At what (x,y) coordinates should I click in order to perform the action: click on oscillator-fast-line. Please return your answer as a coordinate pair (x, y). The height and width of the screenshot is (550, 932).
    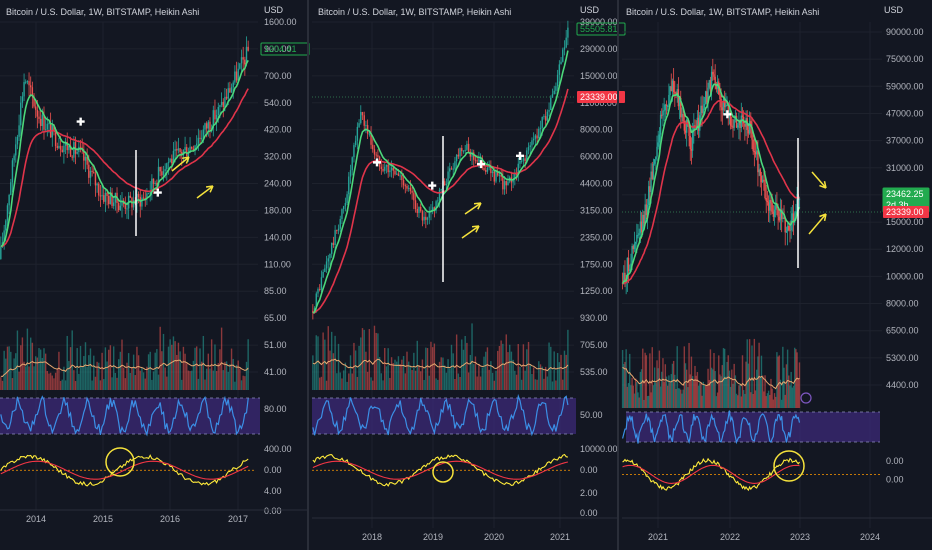
    Looking at the image, I should click on (124, 470).